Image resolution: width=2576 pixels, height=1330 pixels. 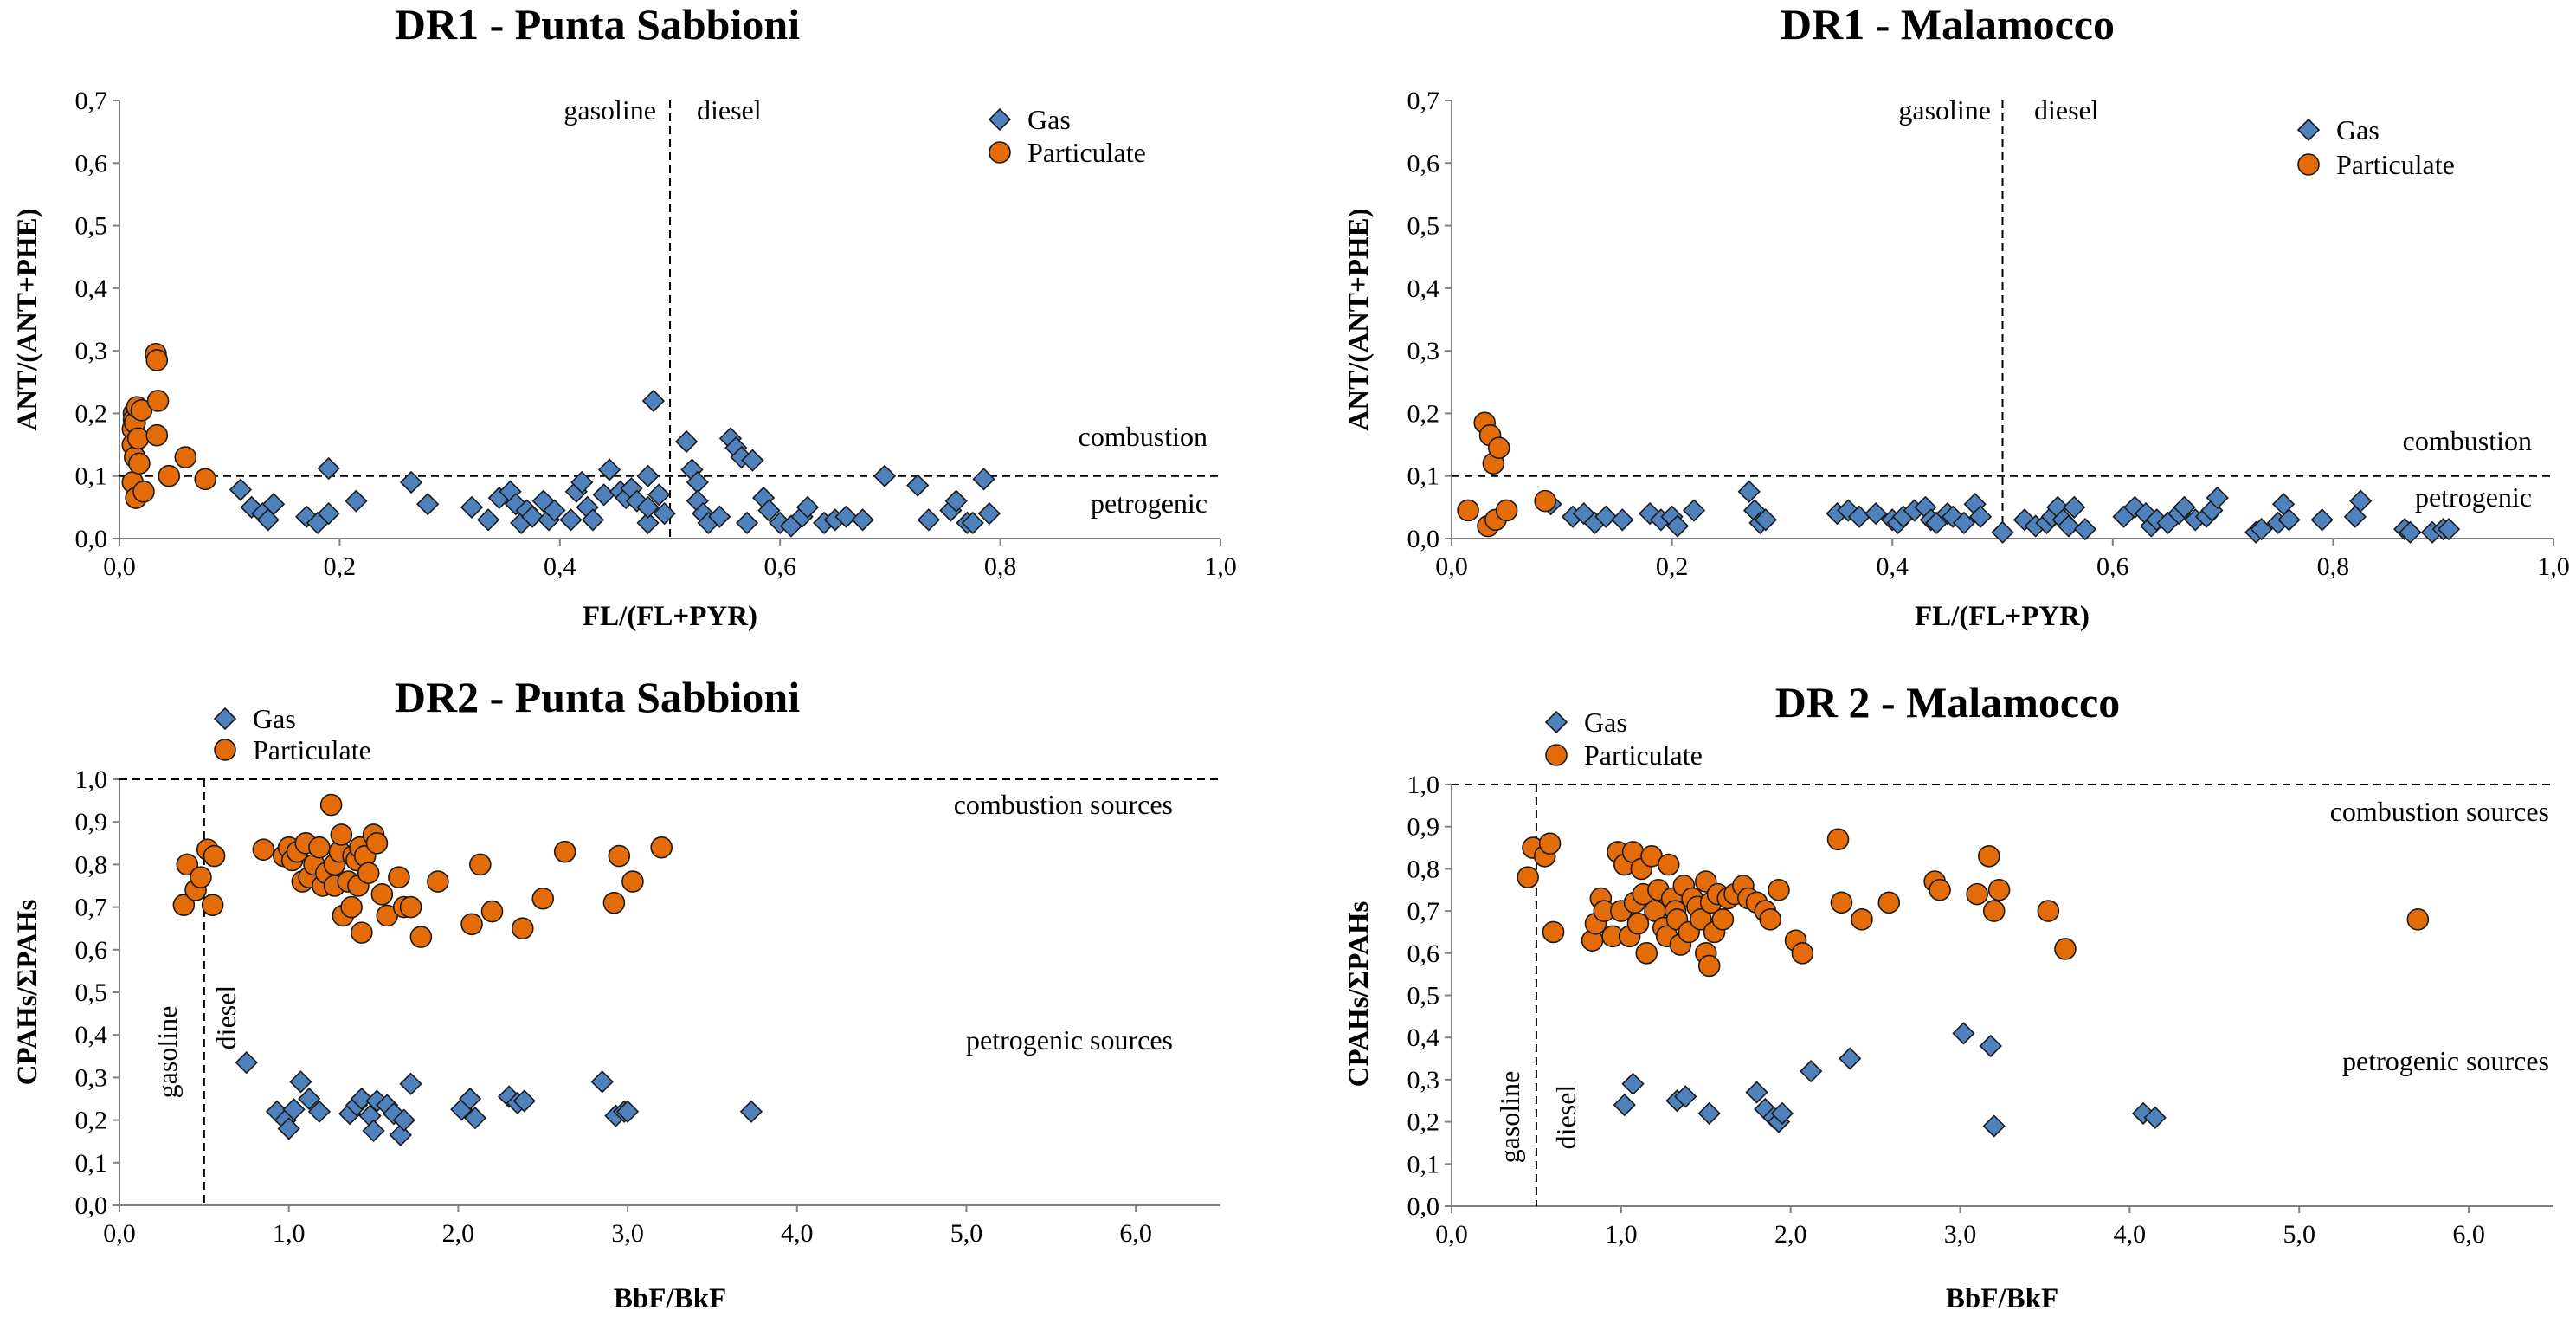 What do you see at coordinates (1892, 566) in the screenshot?
I see `x-tick-label: 0,4` at bounding box center [1892, 566].